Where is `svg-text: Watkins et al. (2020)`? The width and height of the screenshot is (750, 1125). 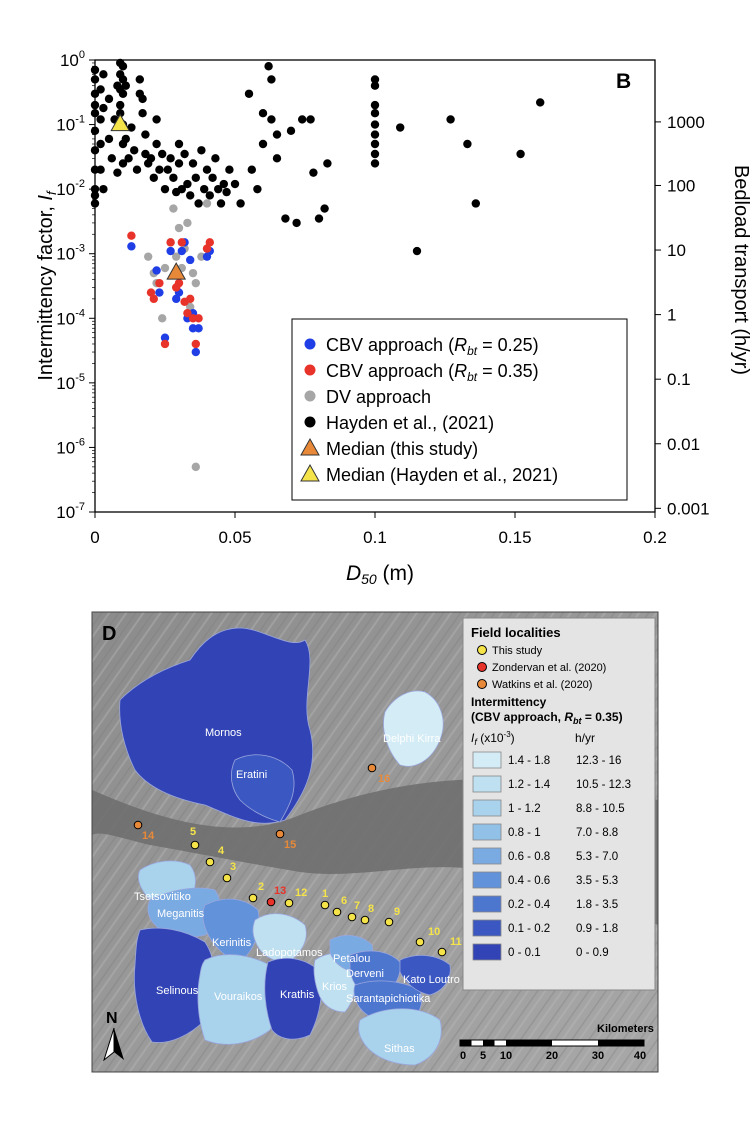 svg-text: Watkins et al. (2020) is located at coordinates (542, 685).